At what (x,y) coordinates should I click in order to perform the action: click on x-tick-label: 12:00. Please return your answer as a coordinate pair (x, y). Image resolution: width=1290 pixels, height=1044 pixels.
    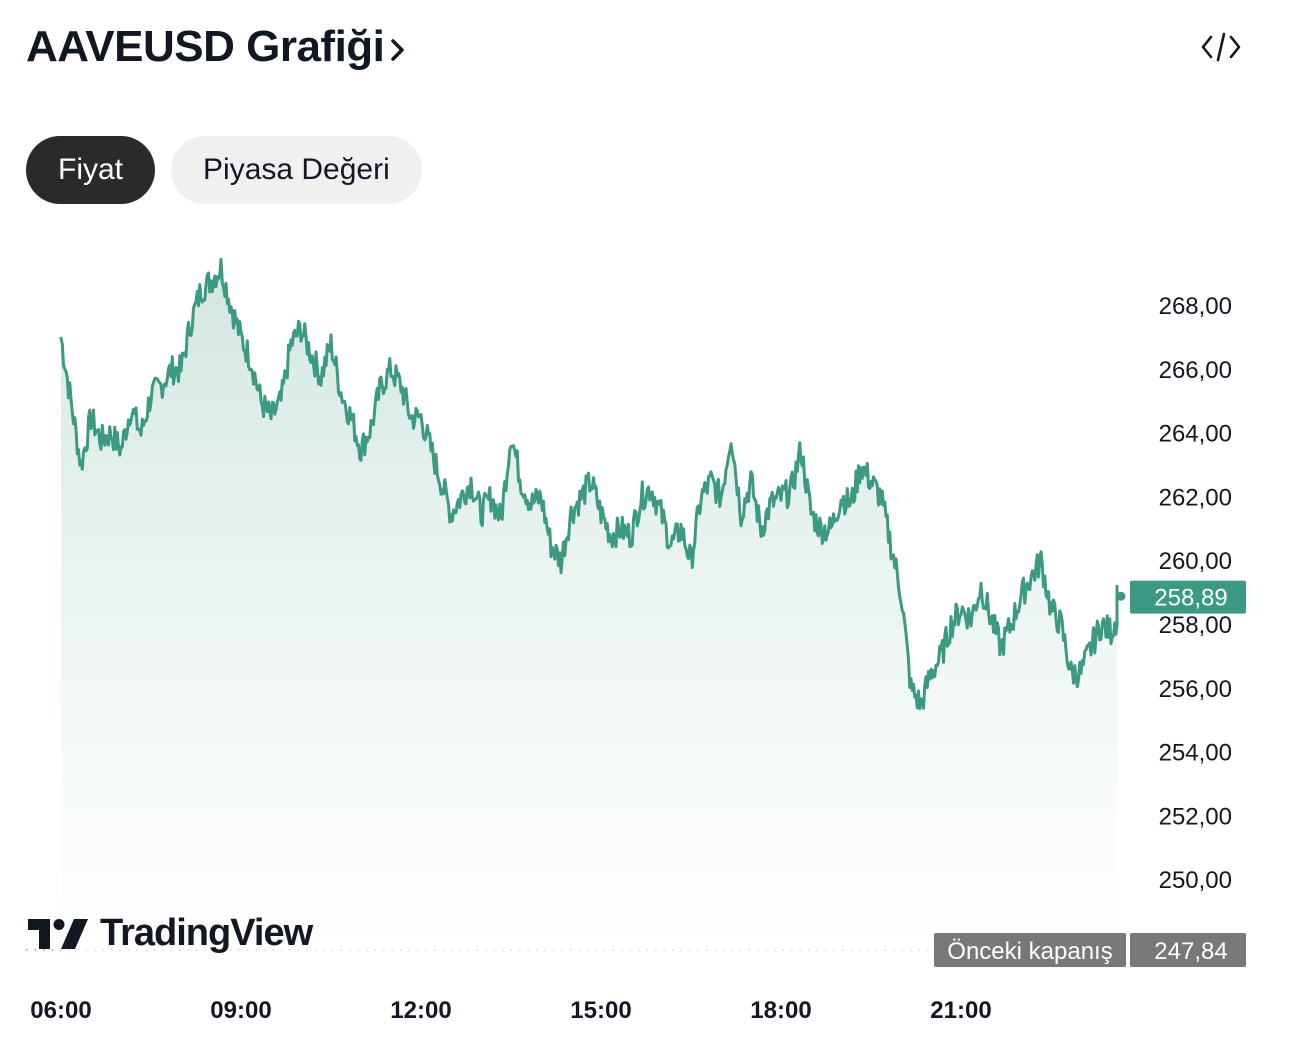
    Looking at the image, I should click on (420, 1010).